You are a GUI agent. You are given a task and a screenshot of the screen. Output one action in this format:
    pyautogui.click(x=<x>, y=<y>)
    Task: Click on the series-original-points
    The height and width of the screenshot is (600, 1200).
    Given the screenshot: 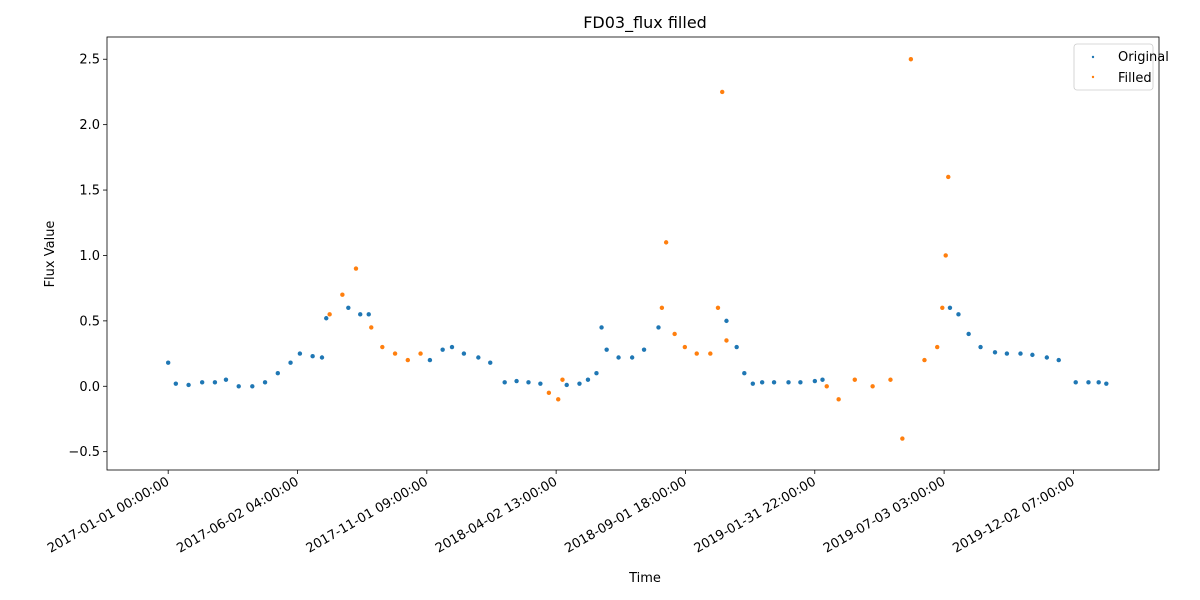 What is the action you would take?
    pyautogui.click(x=637, y=347)
    